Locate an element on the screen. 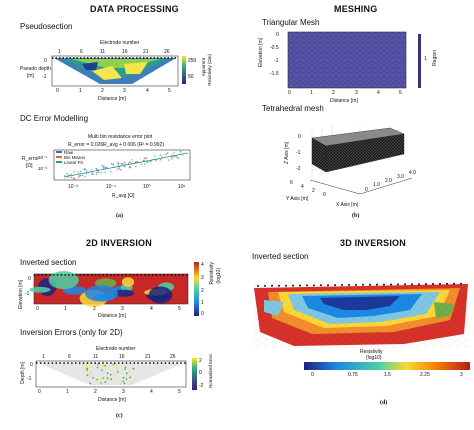  electrode-tick: 26 is located at coordinates (167, 52).